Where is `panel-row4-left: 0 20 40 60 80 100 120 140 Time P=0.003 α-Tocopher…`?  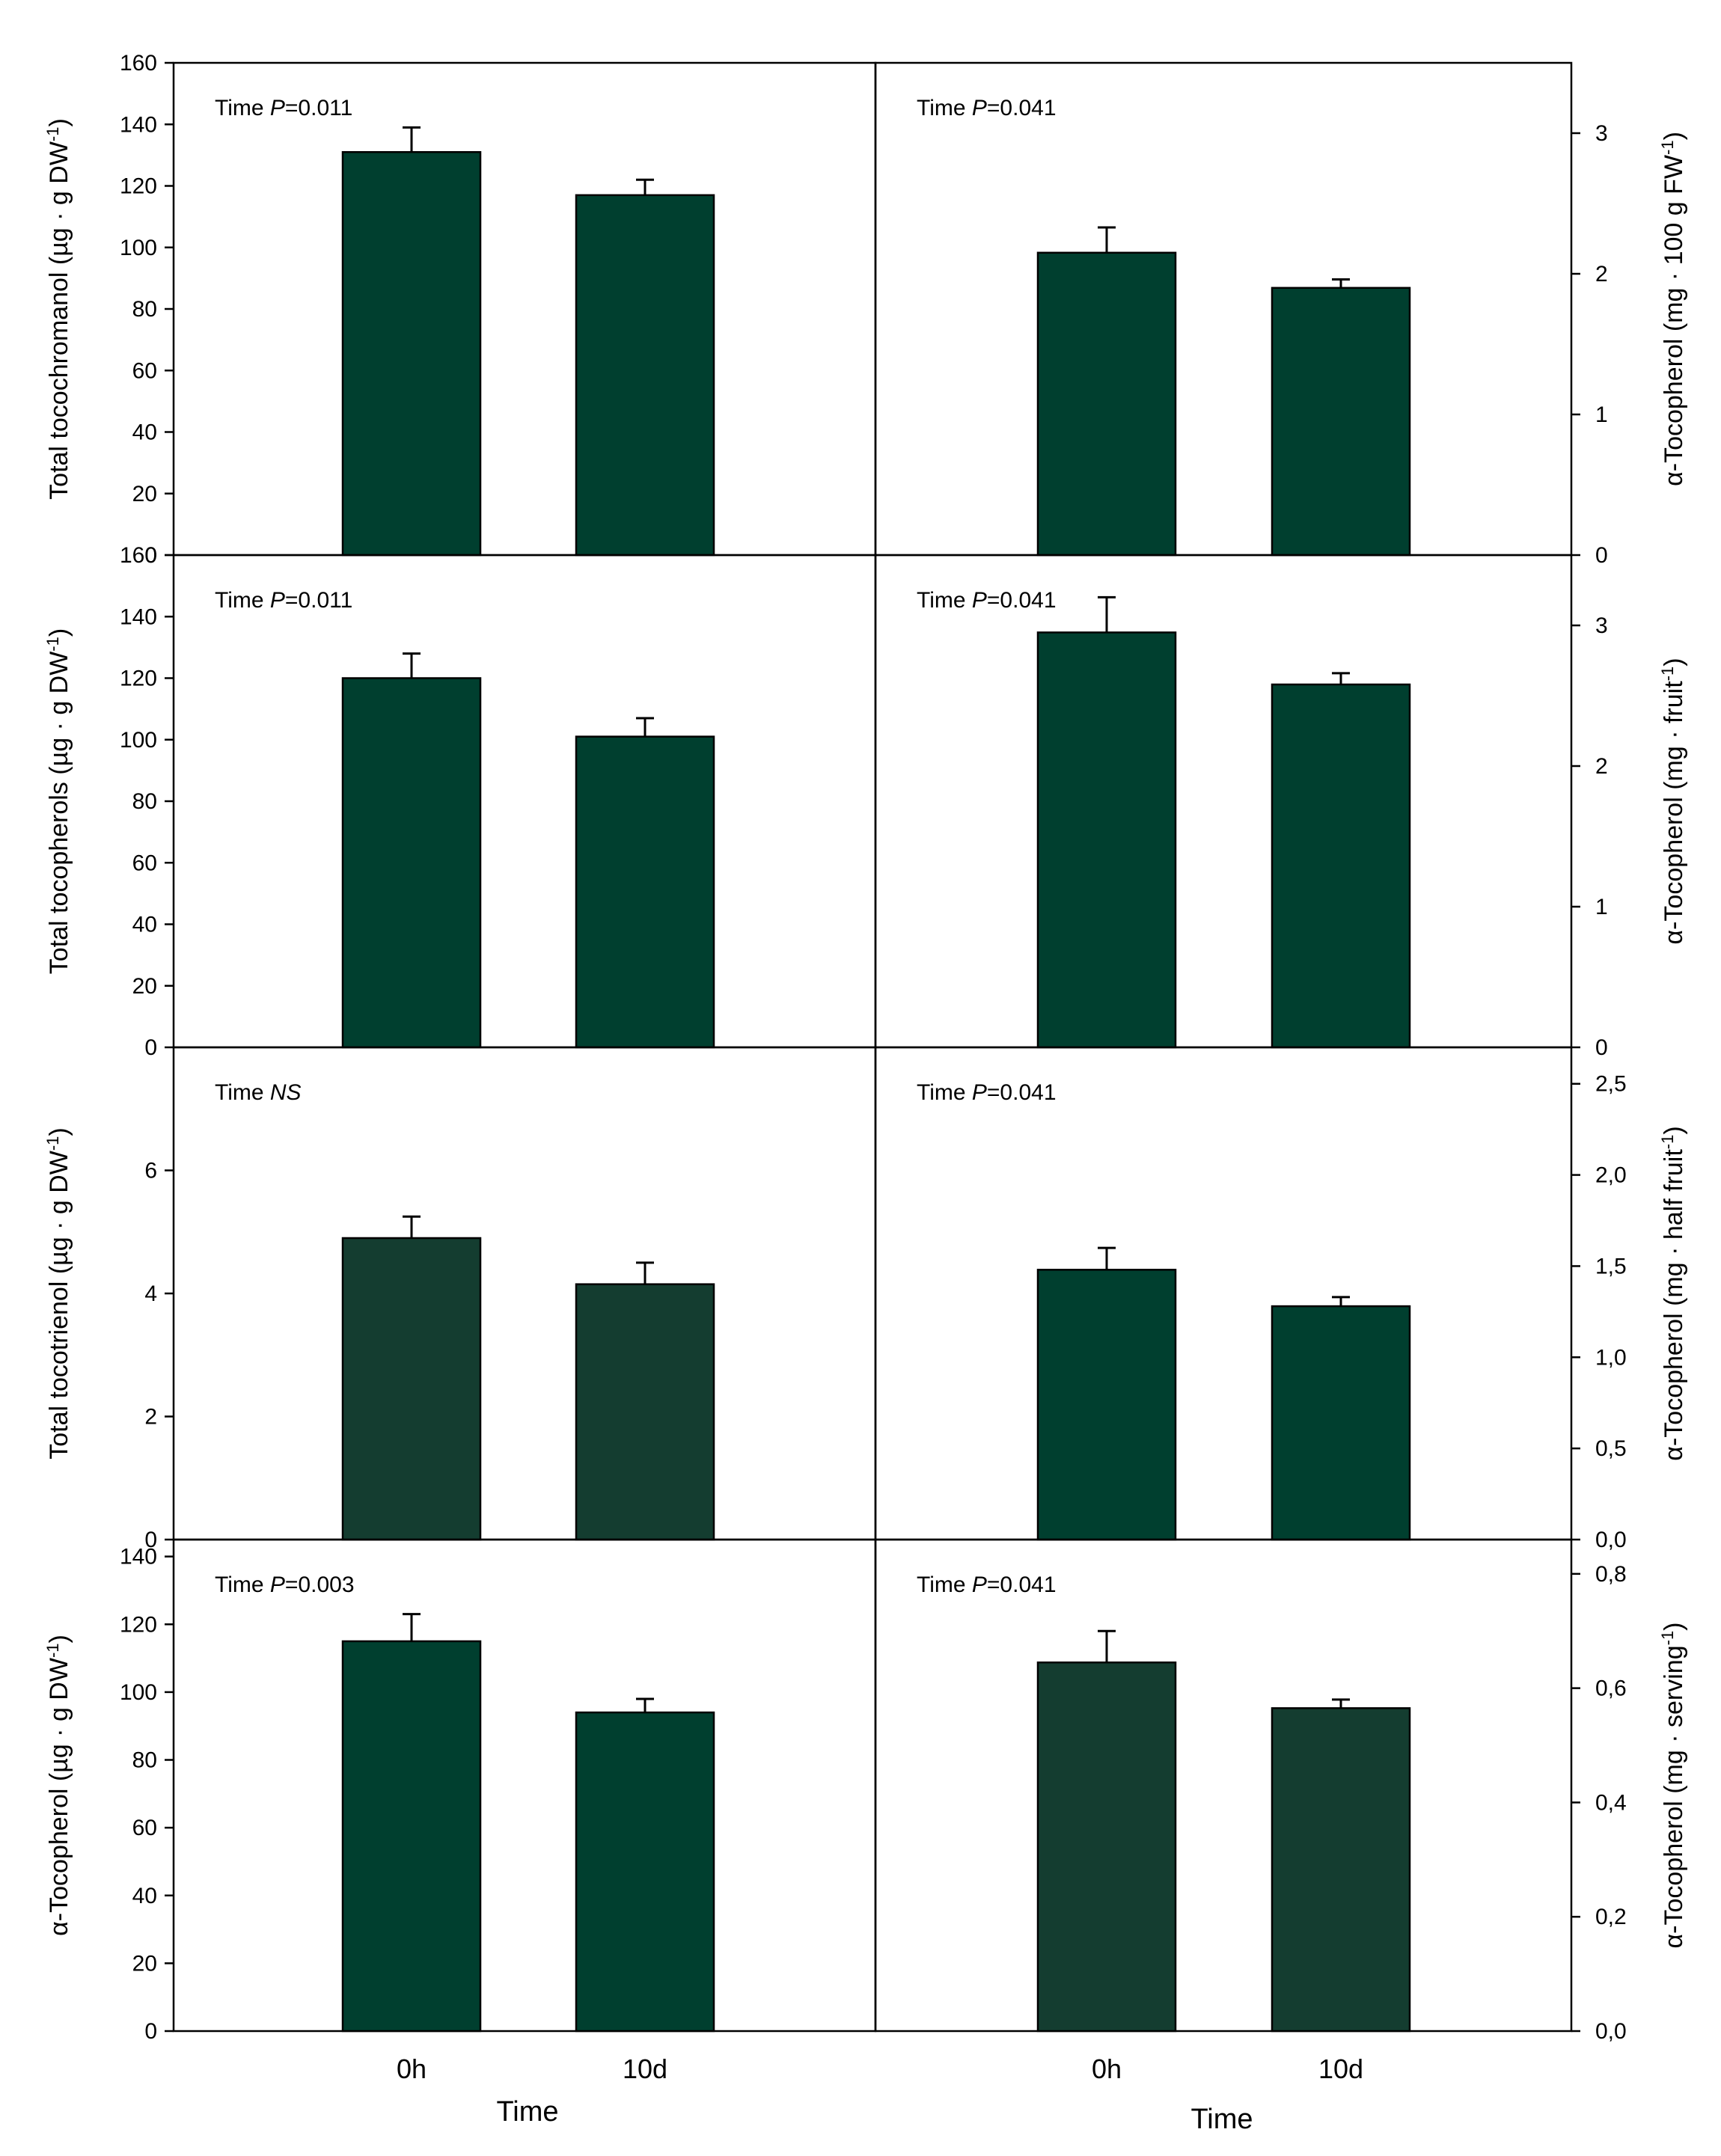
panel-row4-left: 0 20 40 60 80 100 120 140 Time P=0.003 α-Tocopher… is located at coordinates (460, 1791).